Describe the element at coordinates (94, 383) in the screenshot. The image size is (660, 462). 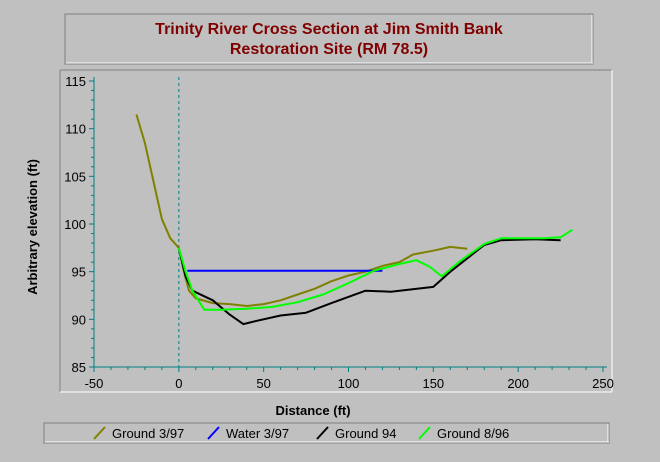
I see `x-tick-label: -50` at that location.